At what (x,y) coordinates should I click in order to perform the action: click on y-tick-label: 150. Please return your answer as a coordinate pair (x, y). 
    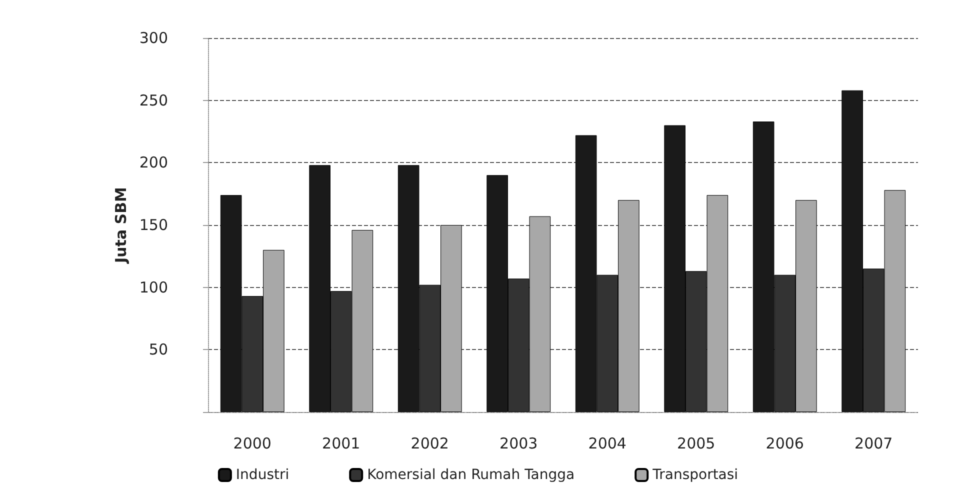
    Looking at the image, I should click on (153, 225).